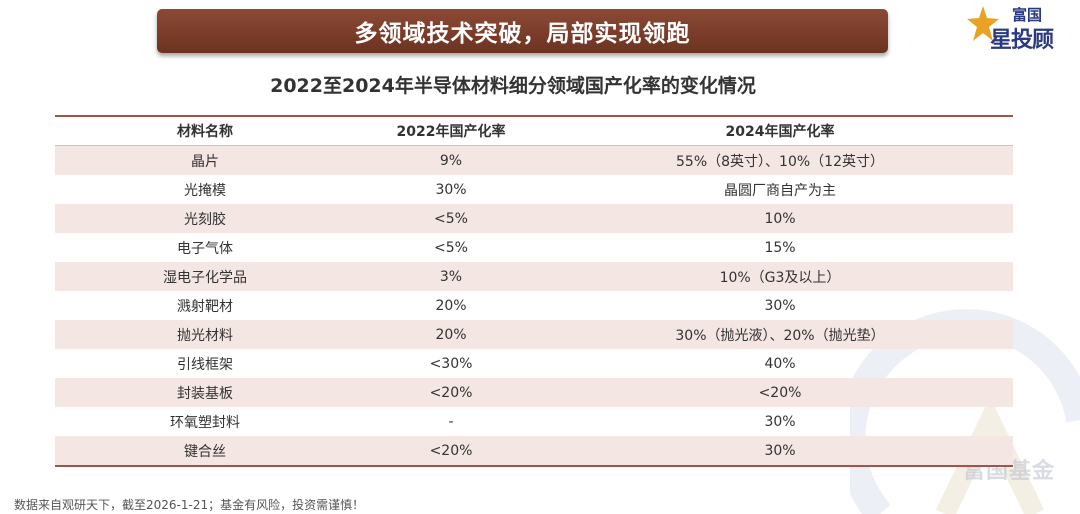 The image size is (1080, 514). I want to click on material-name-cell: 电子气体, so click(205, 248).